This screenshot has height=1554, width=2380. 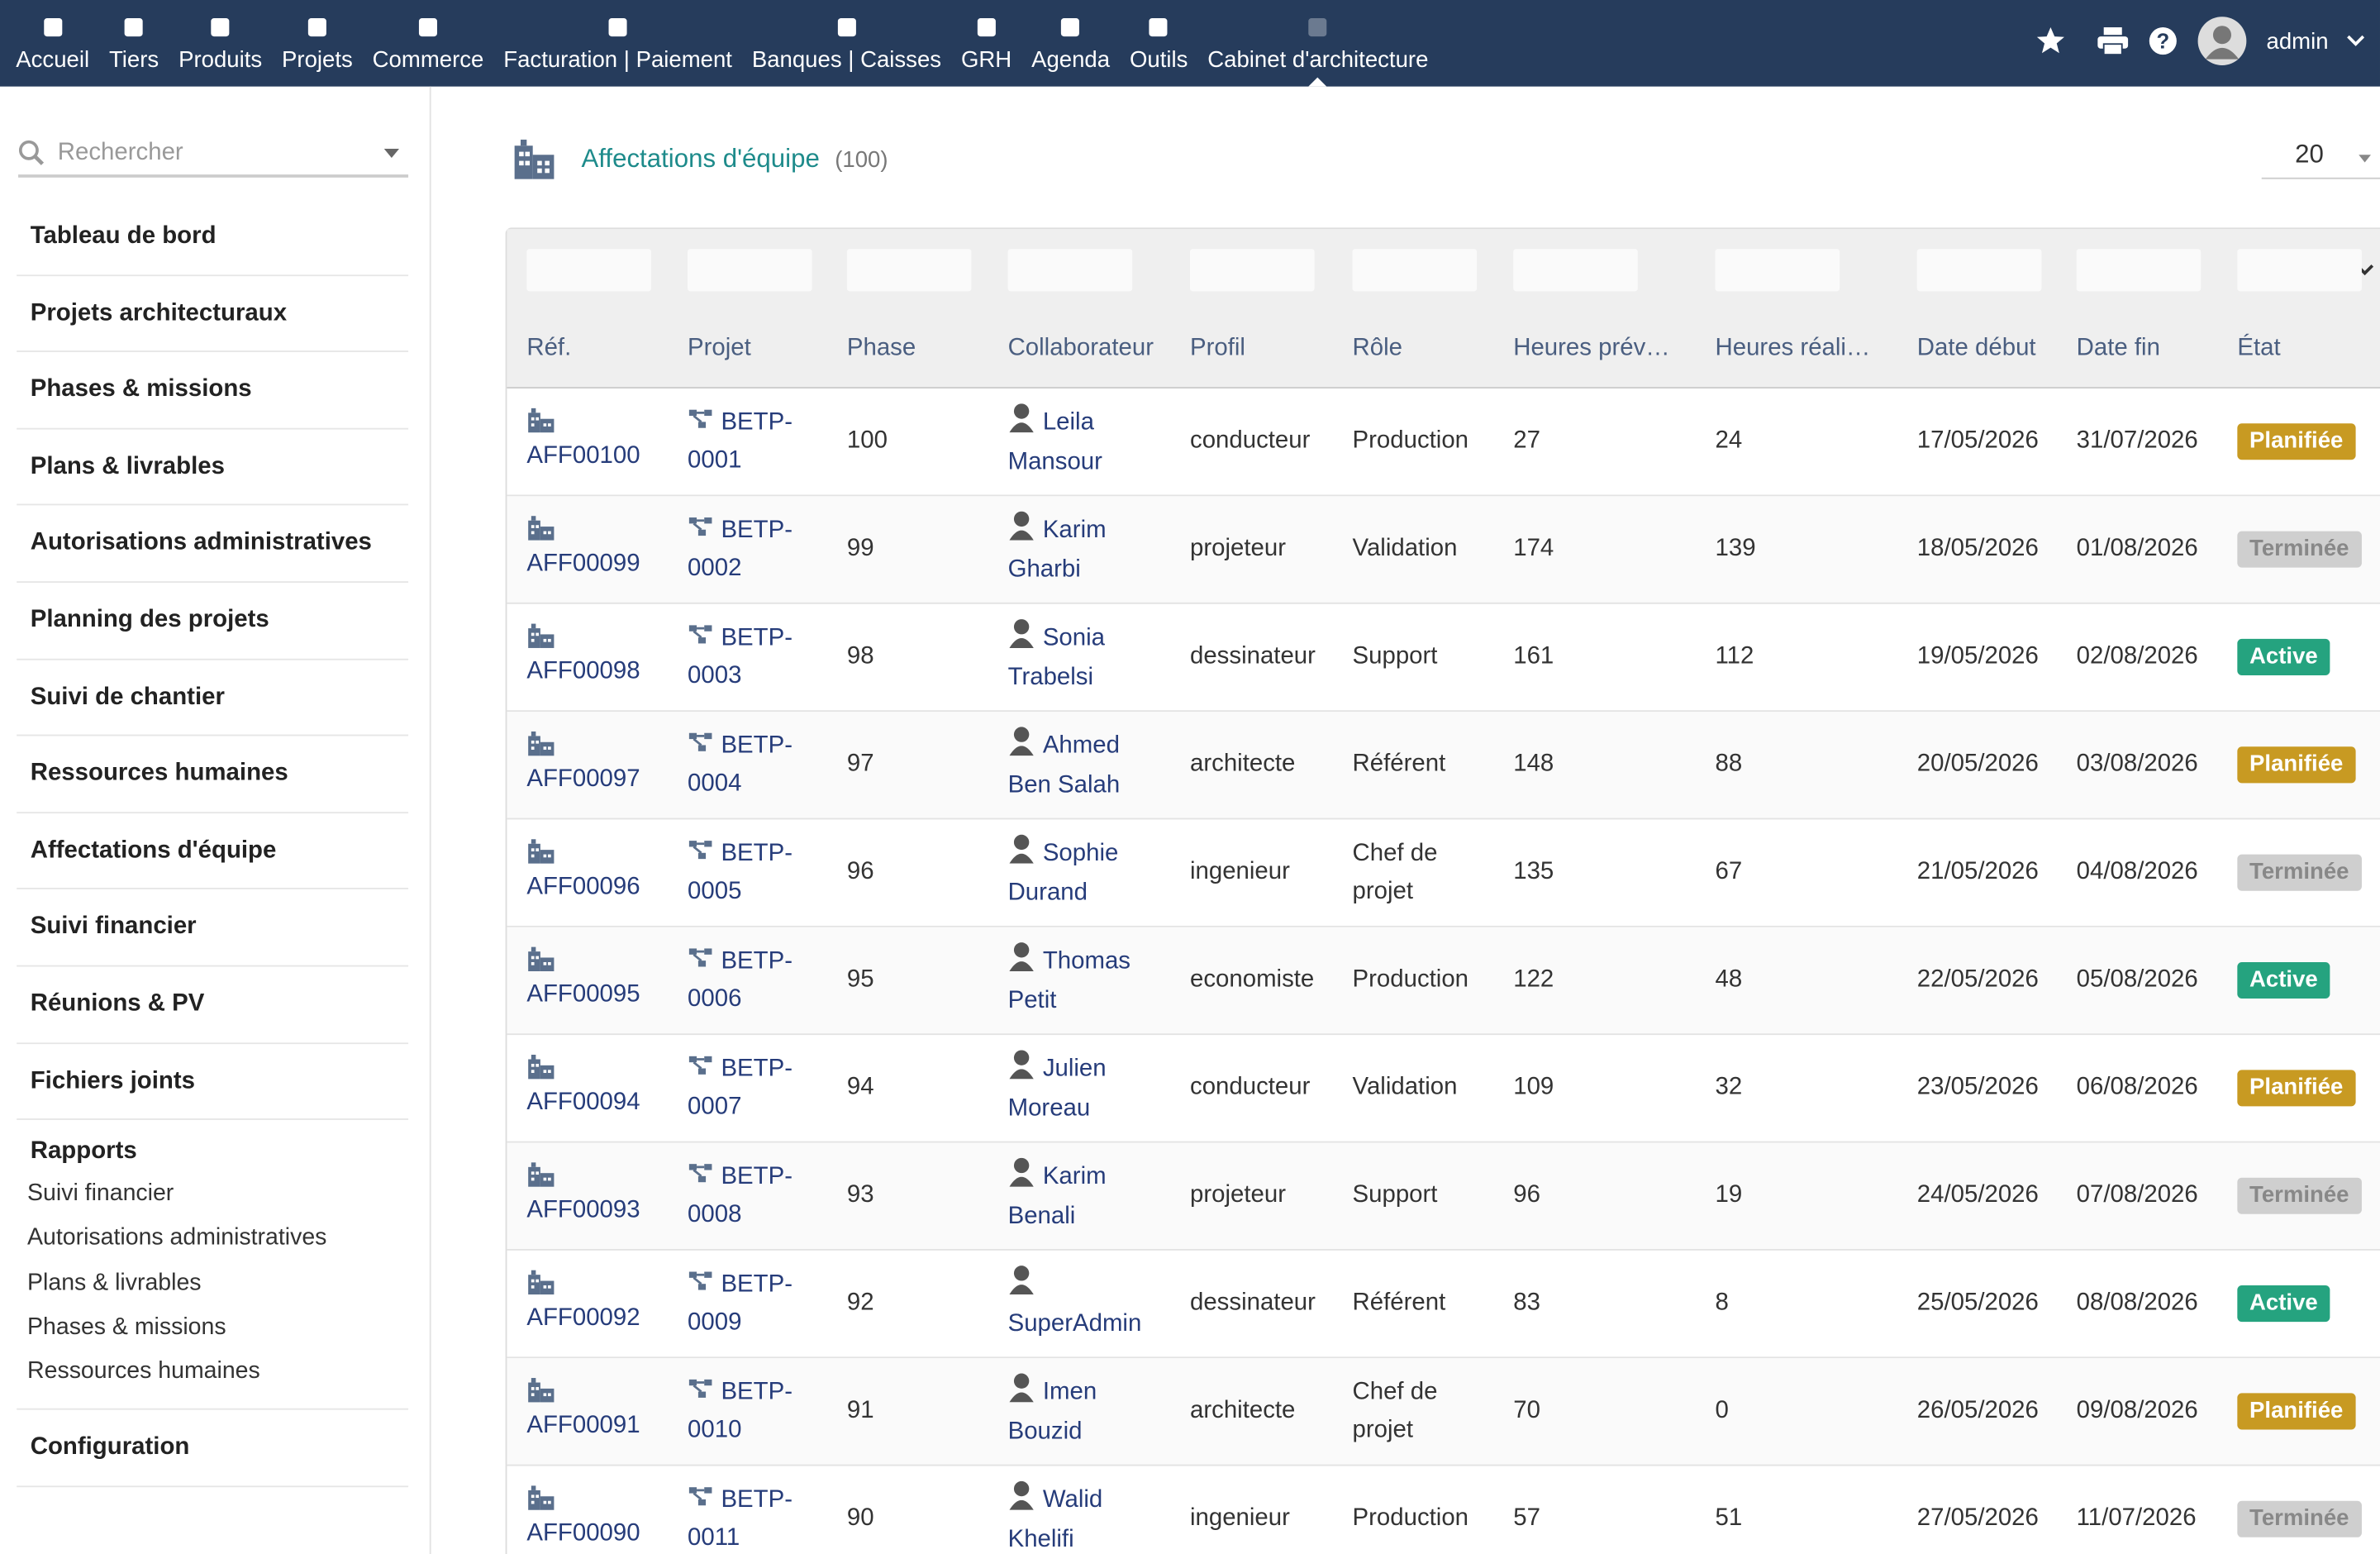 I want to click on help-icon: ?, so click(x=2163, y=41).